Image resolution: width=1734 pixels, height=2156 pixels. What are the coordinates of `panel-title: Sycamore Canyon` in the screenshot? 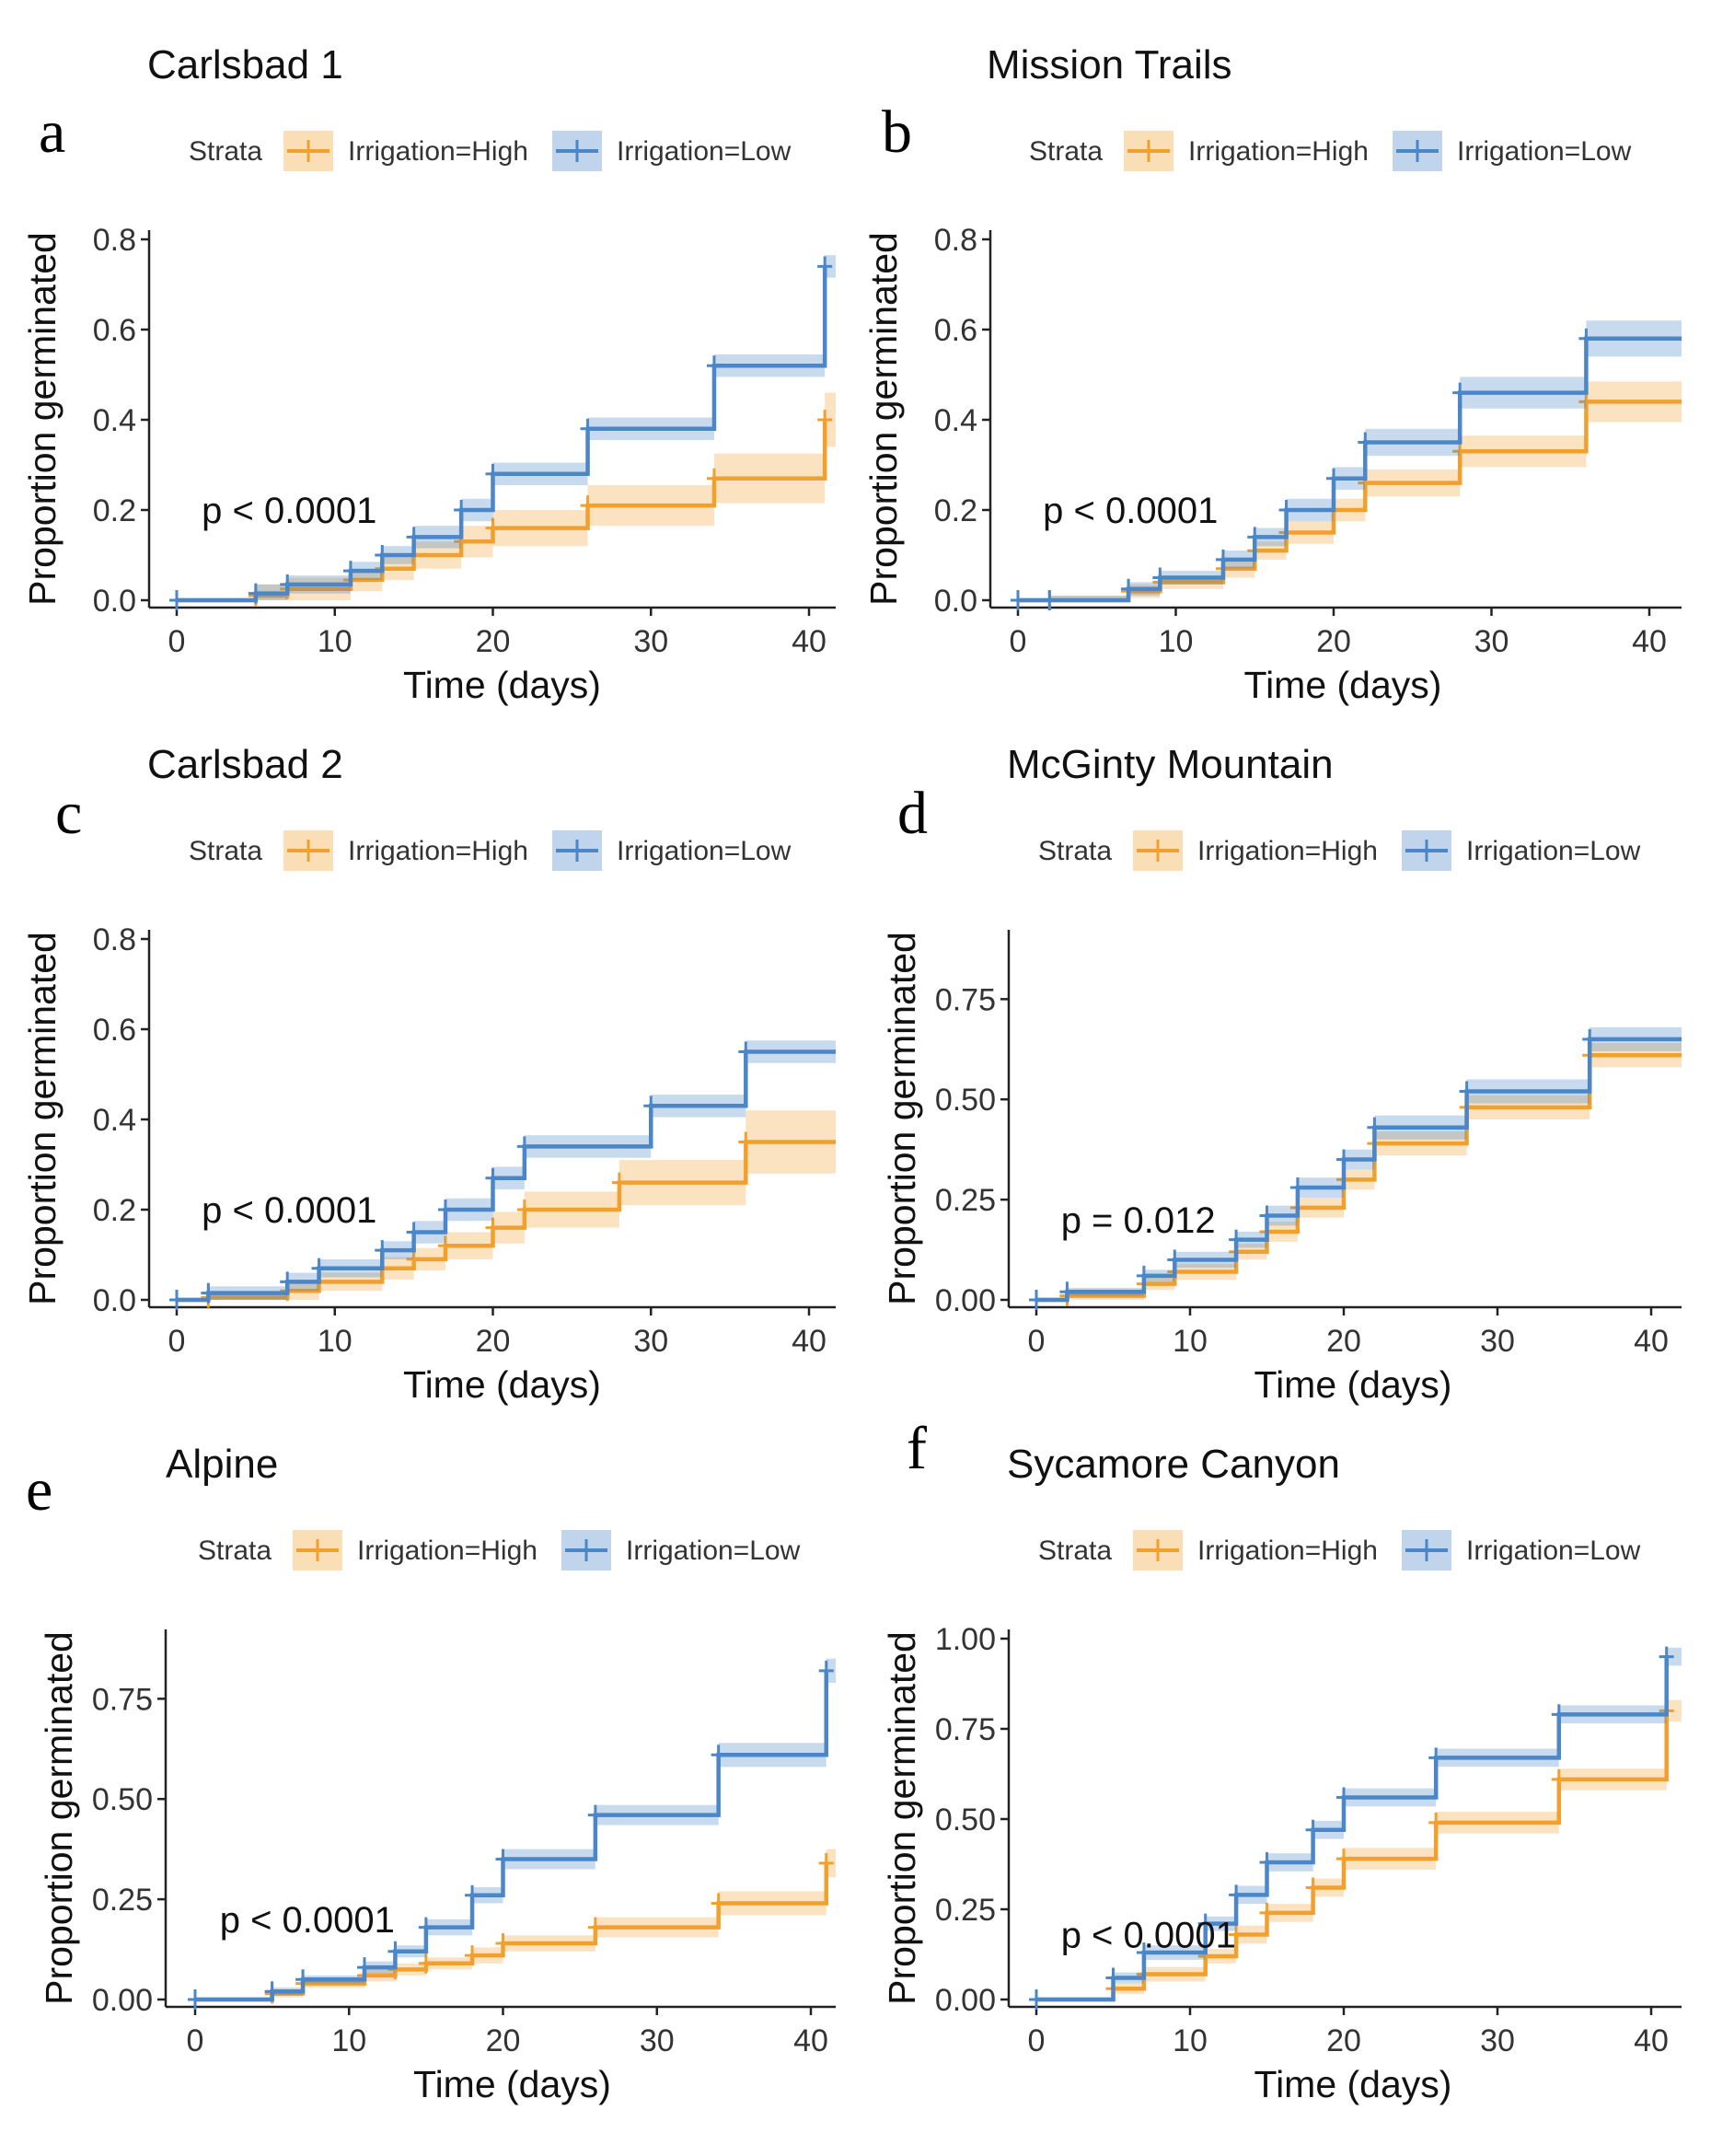 It's located at (1173, 1464).